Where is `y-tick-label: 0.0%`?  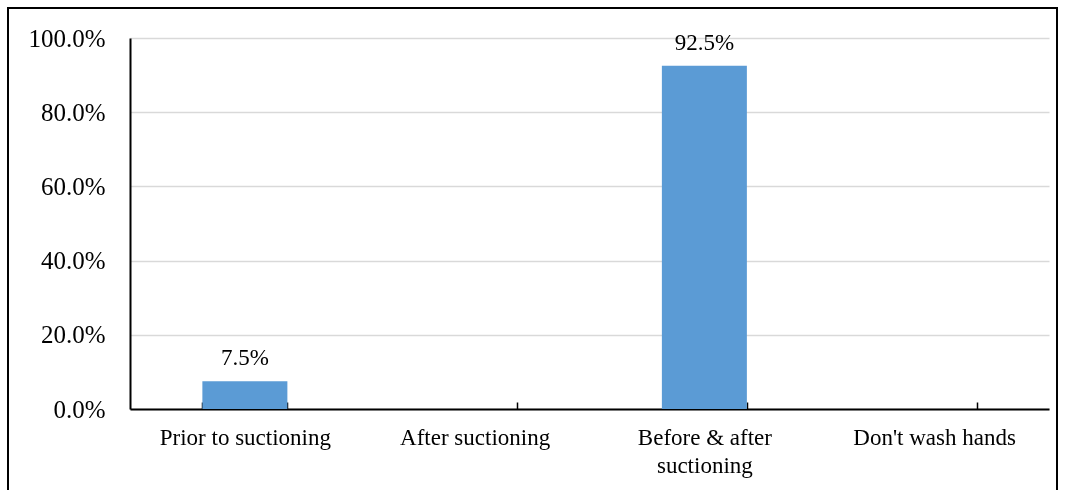 y-tick-label: 0.0% is located at coordinates (79, 409).